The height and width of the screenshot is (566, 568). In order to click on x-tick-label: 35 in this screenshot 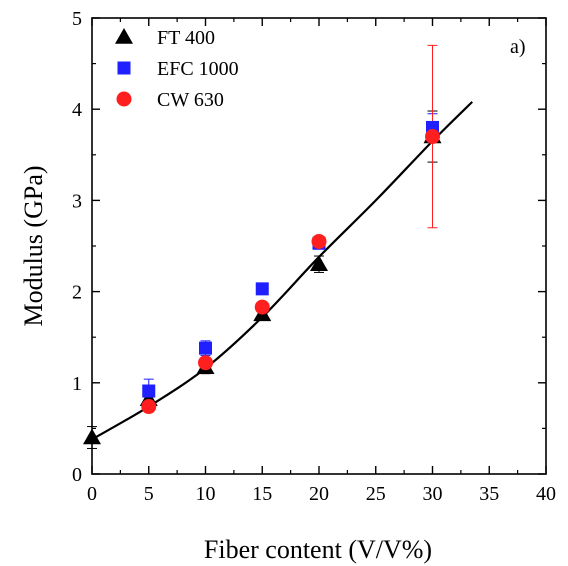, I will do `click(489, 494)`.